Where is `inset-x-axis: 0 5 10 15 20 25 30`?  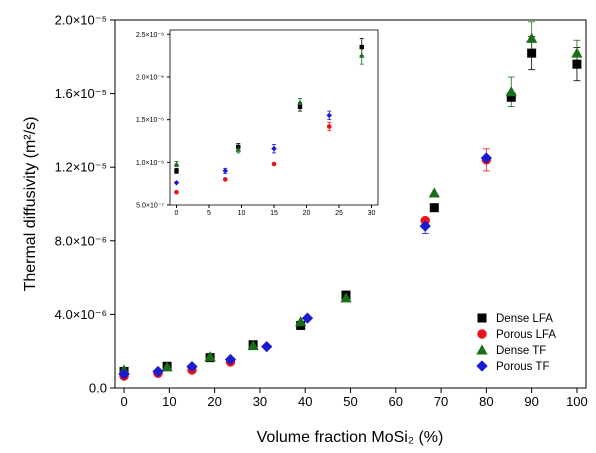 inset-x-axis: 0 5 10 15 20 25 30 is located at coordinates (275, 211).